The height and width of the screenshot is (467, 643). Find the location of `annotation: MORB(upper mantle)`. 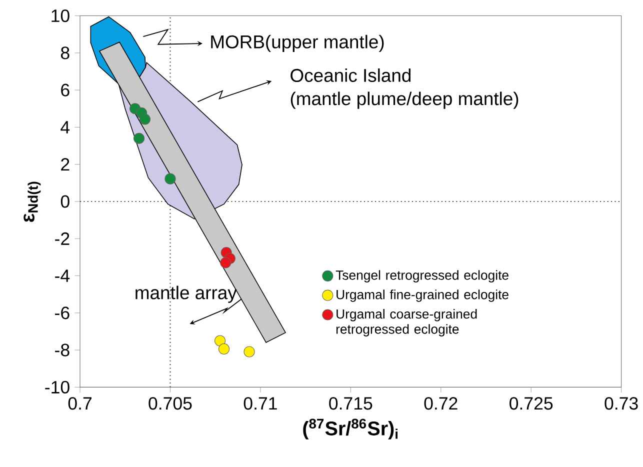

annotation: MORB(upper mantle) is located at coordinates (297, 43).